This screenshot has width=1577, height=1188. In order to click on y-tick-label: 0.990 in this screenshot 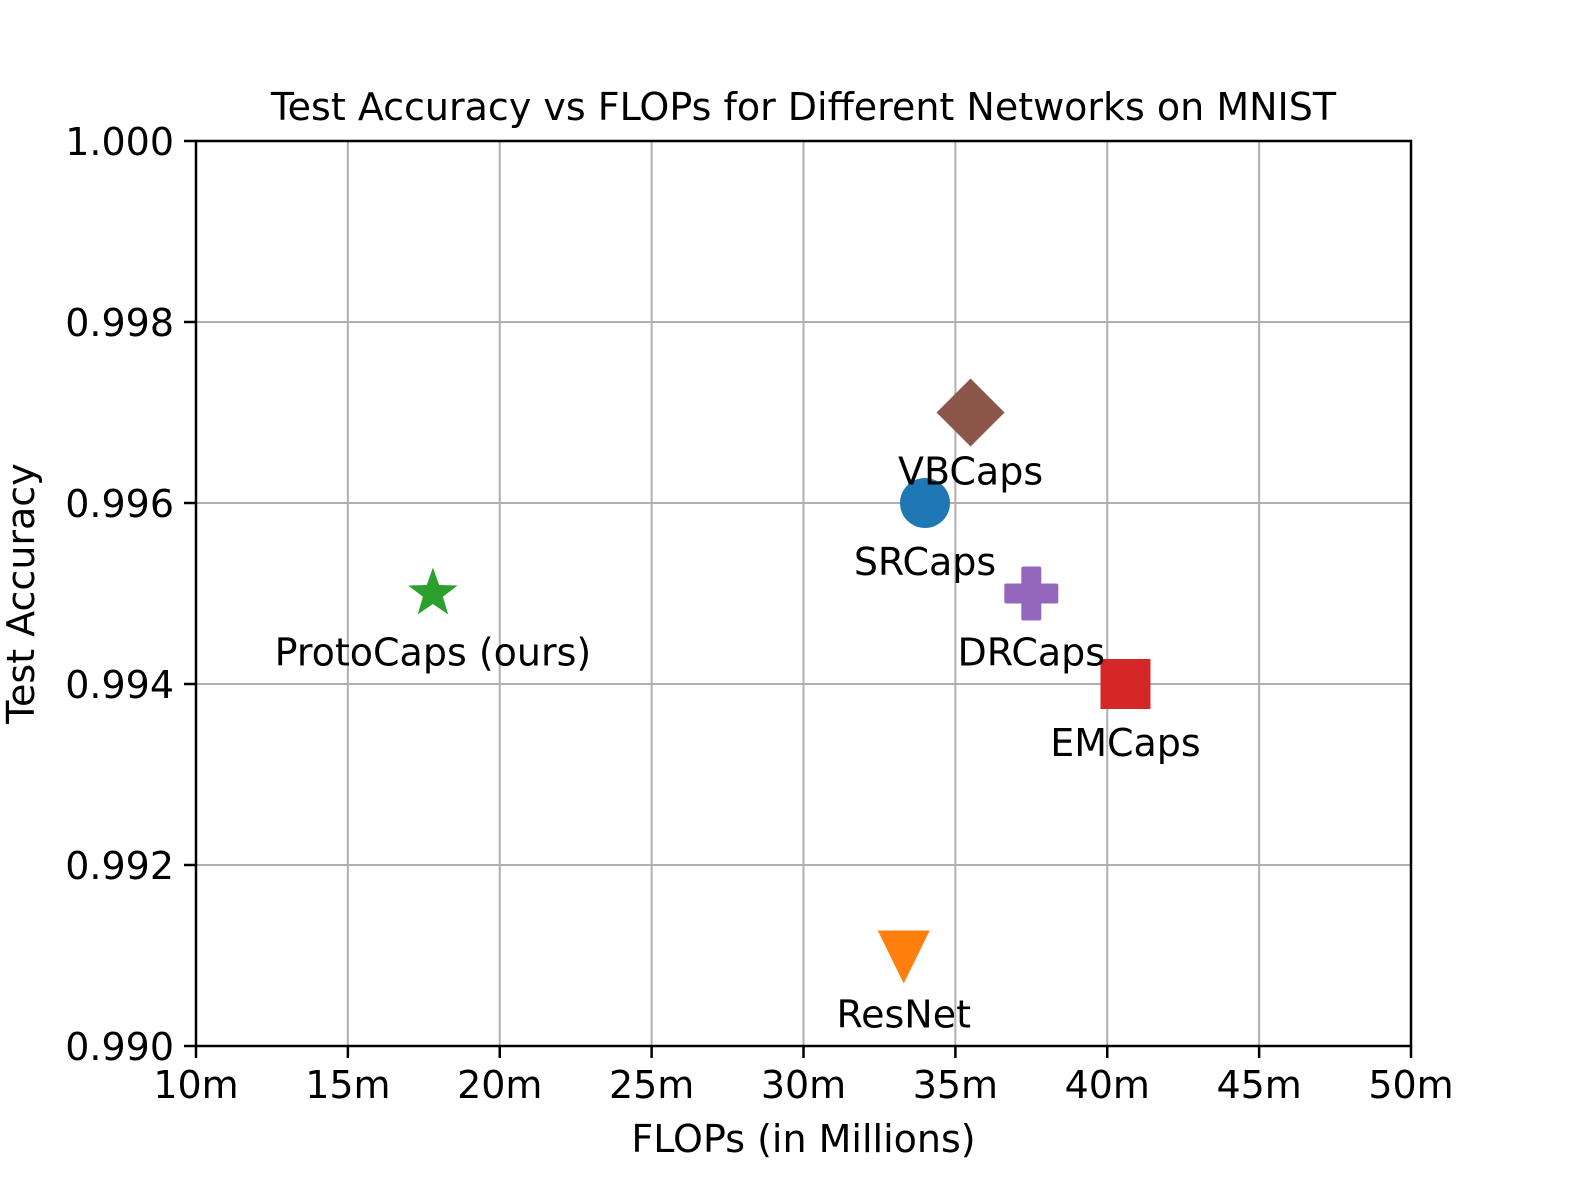, I will do `click(119, 1047)`.